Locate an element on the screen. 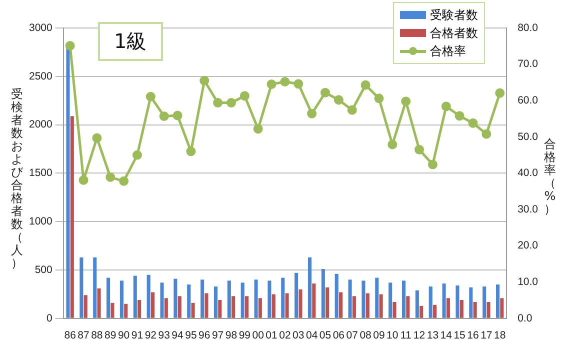 The height and width of the screenshot is (349, 567). x-tick-label: 05 is located at coordinates (325, 336).